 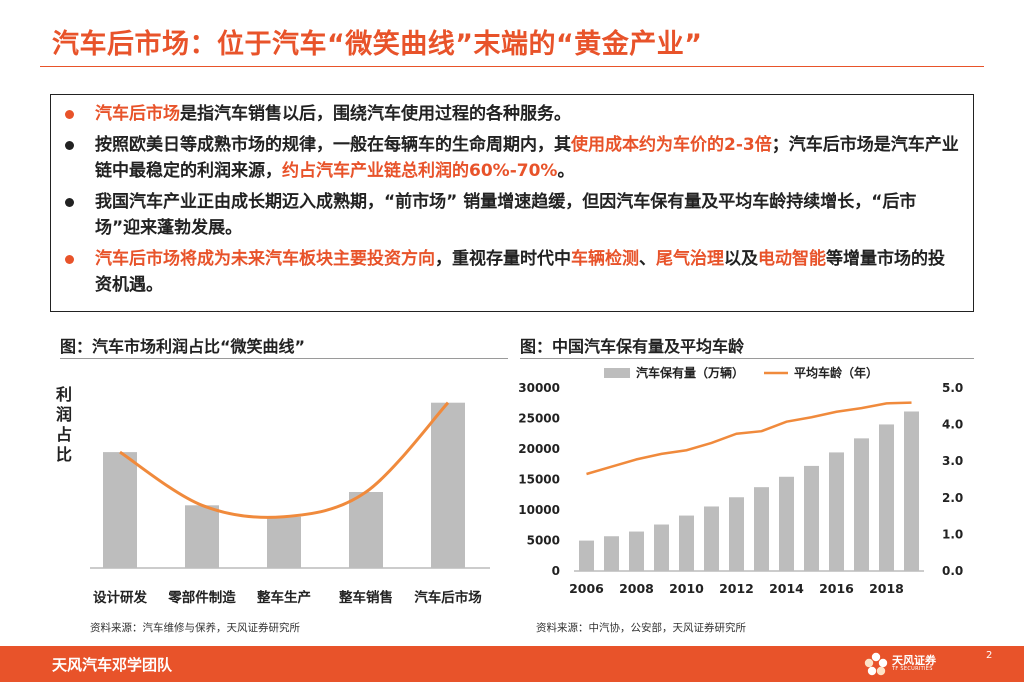 What do you see at coordinates (636, 588) in the screenshot?
I see `x-tick-label: 2008` at bounding box center [636, 588].